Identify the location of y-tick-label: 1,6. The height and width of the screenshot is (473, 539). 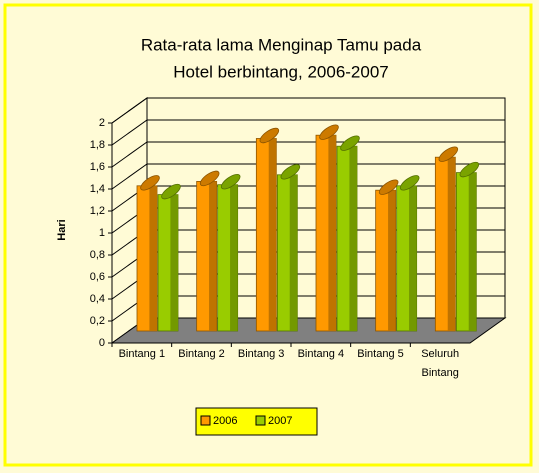
(97, 167).